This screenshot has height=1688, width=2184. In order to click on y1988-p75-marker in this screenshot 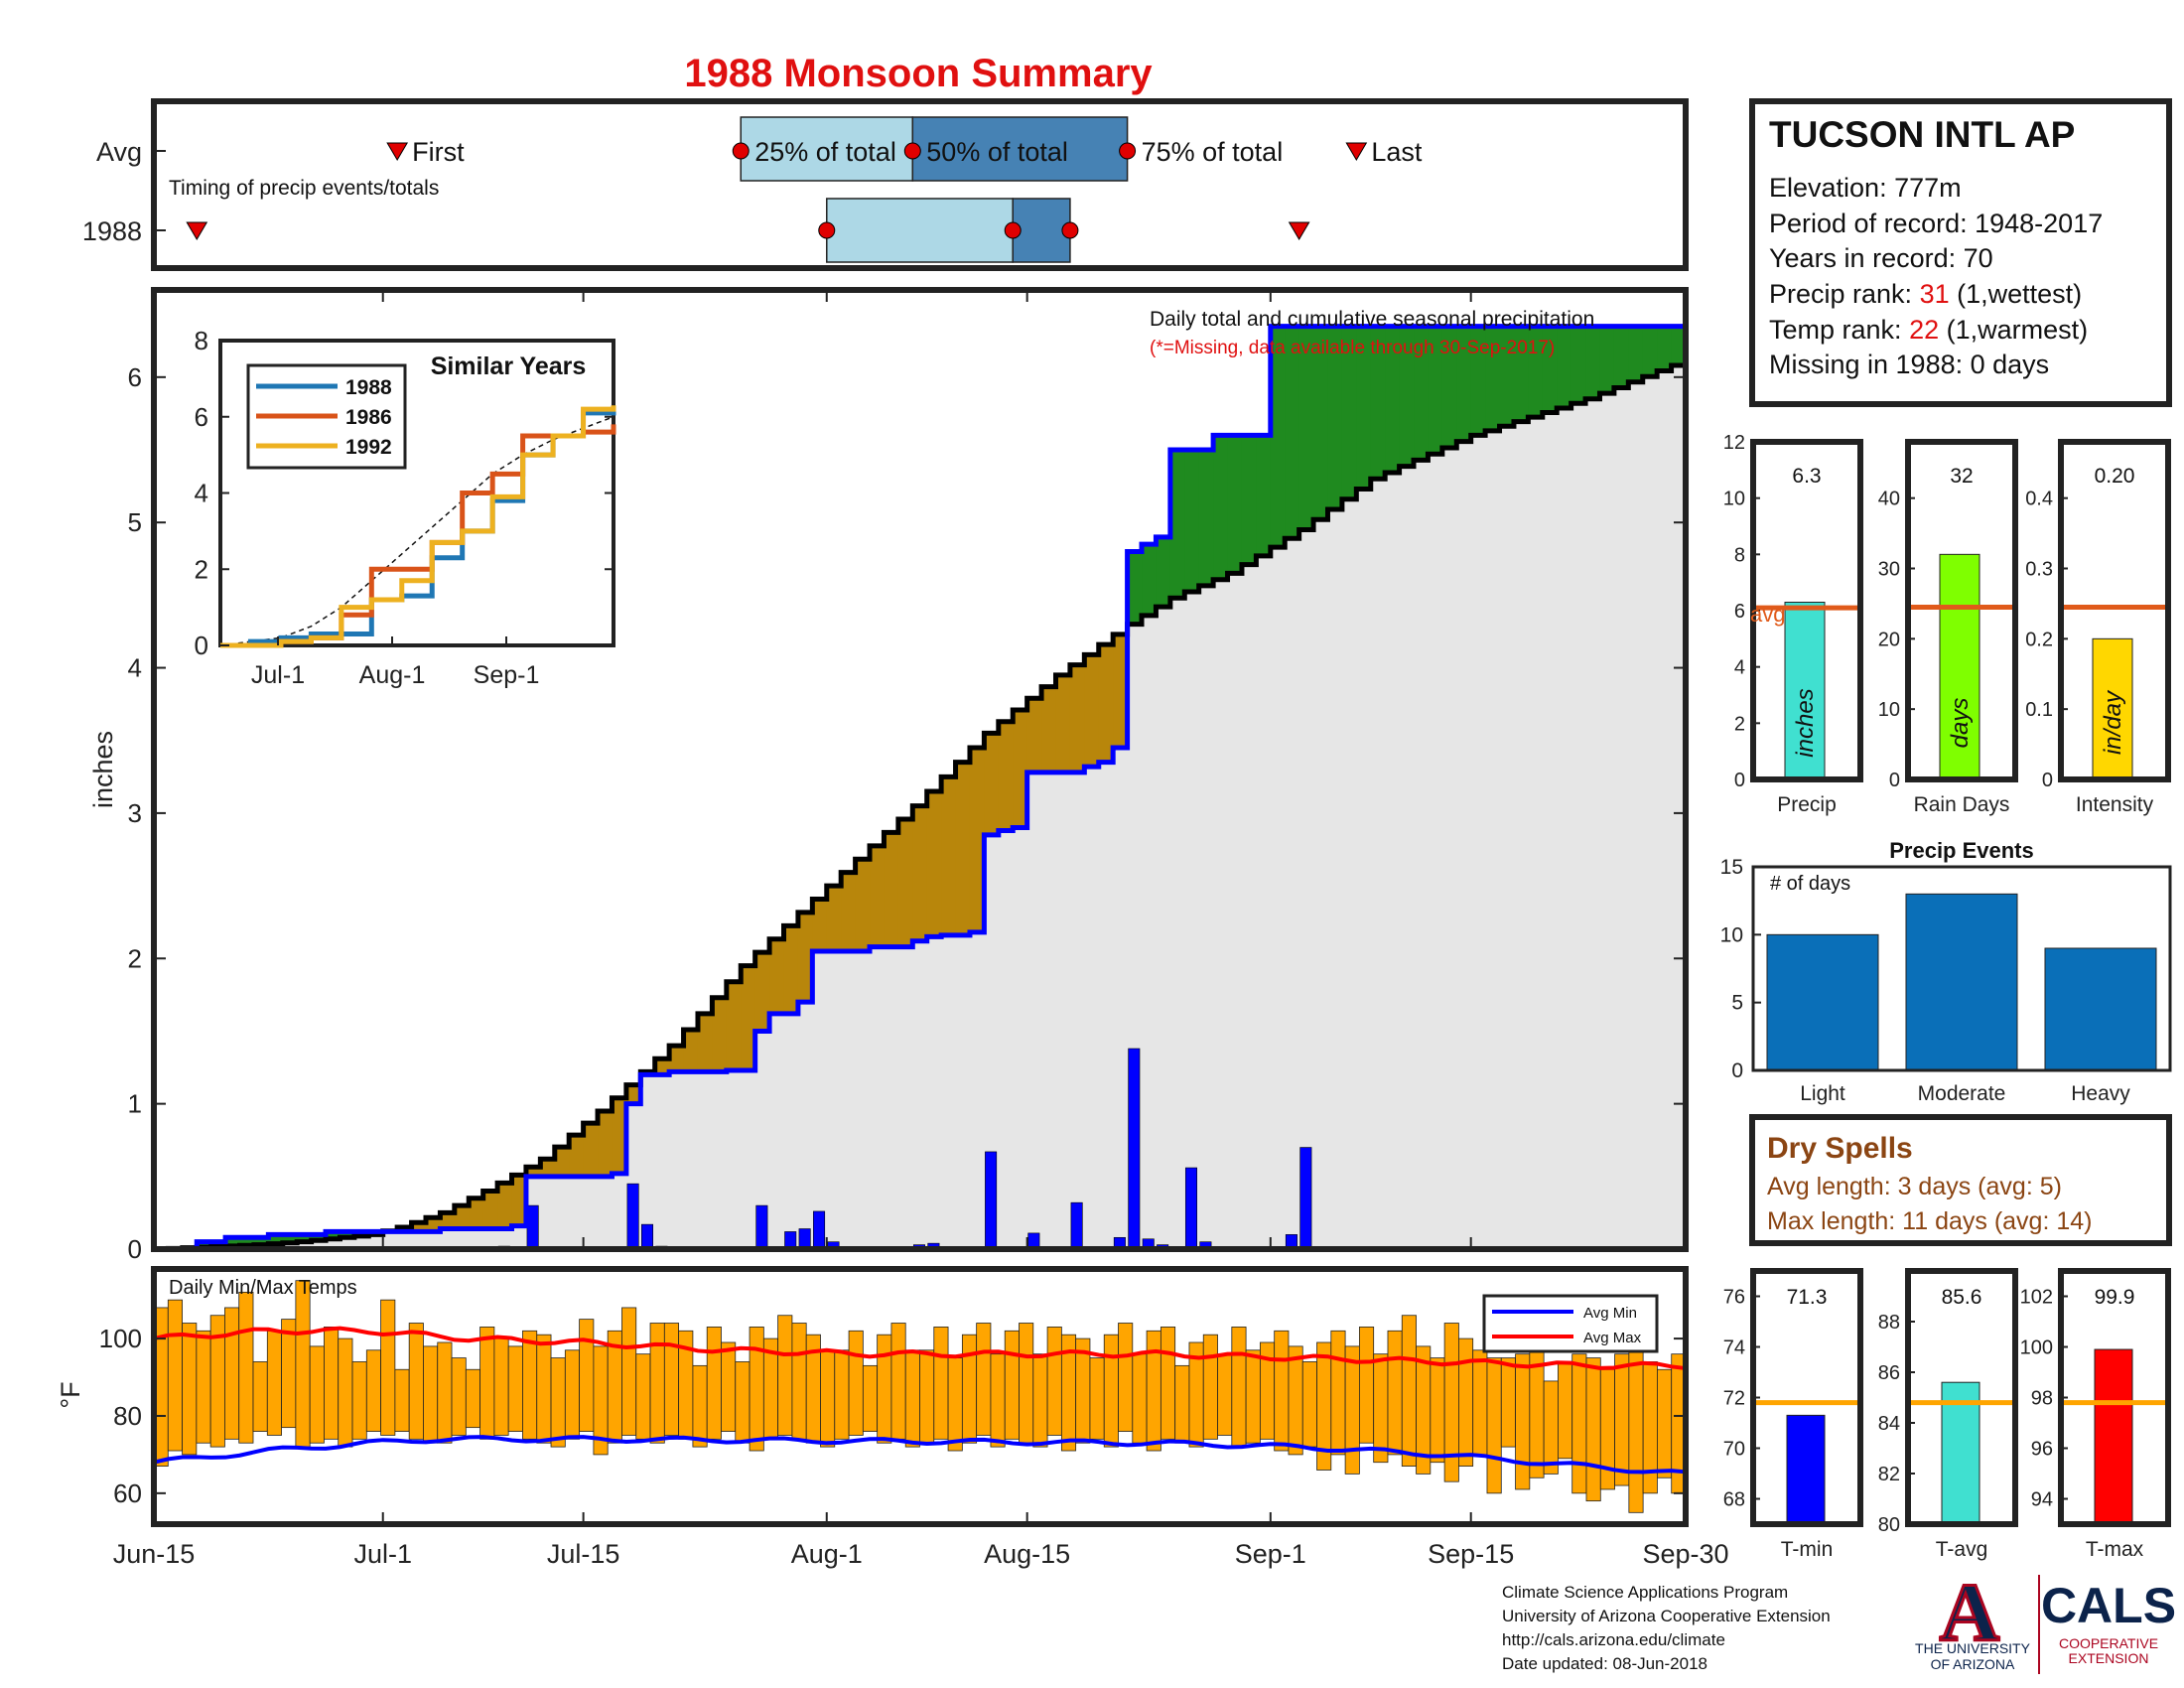, I will do `click(1070, 230)`.